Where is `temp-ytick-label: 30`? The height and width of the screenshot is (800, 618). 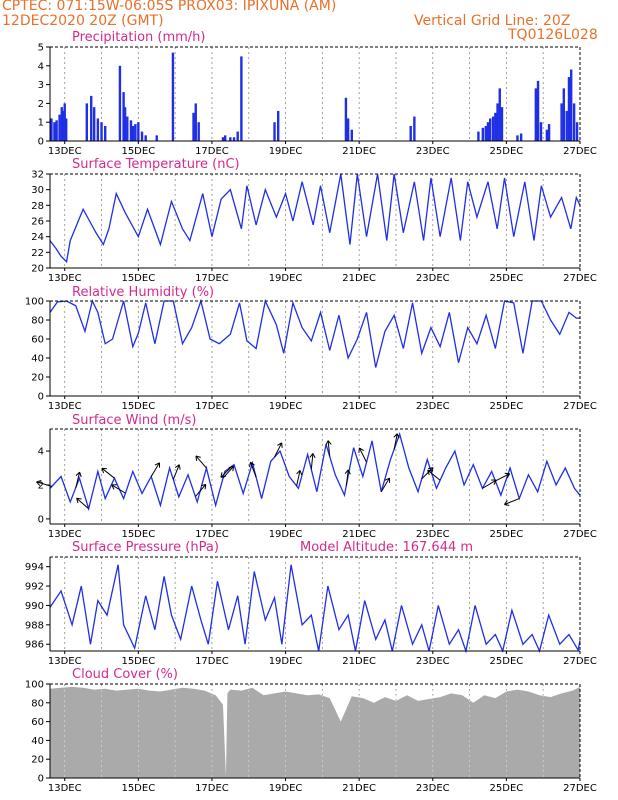
temp-ytick-label: 30 is located at coordinates (37, 190).